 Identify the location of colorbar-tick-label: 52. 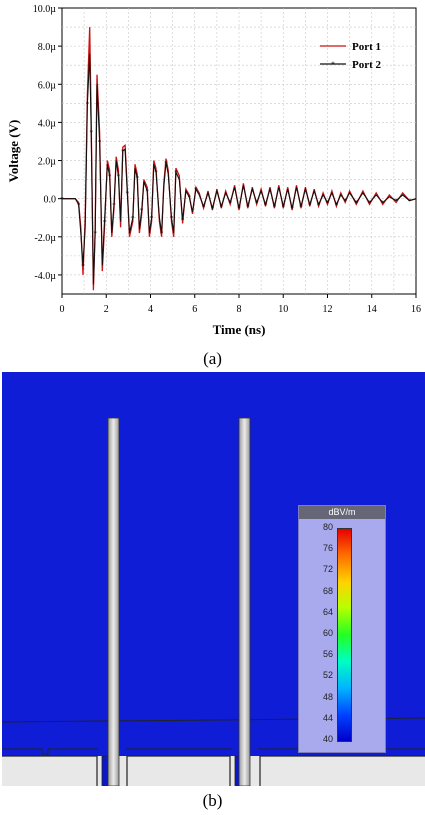
(327, 675).